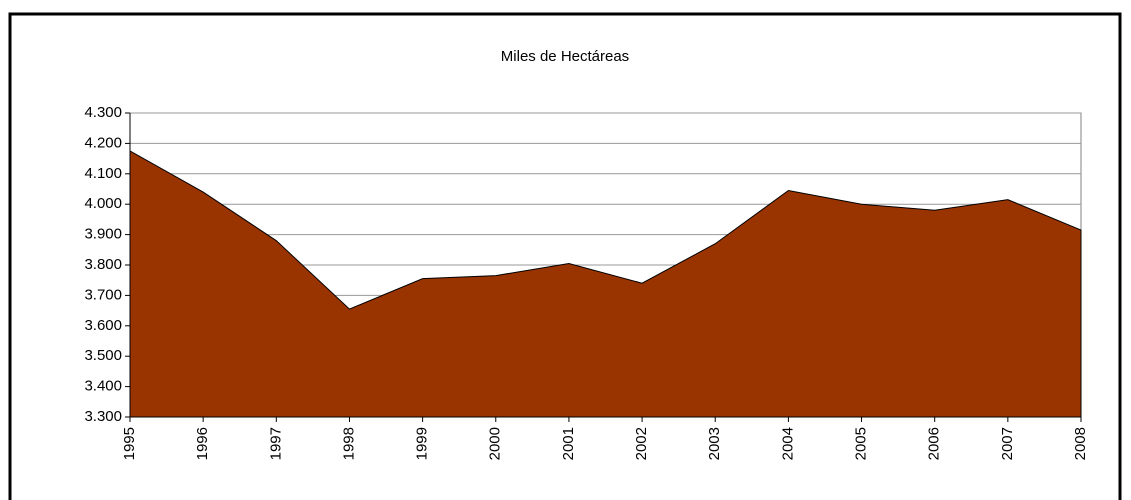  What do you see at coordinates (103, 142) in the screenshot?
I see `y-tick-label: 4.200` at bounding box center [103, 142].